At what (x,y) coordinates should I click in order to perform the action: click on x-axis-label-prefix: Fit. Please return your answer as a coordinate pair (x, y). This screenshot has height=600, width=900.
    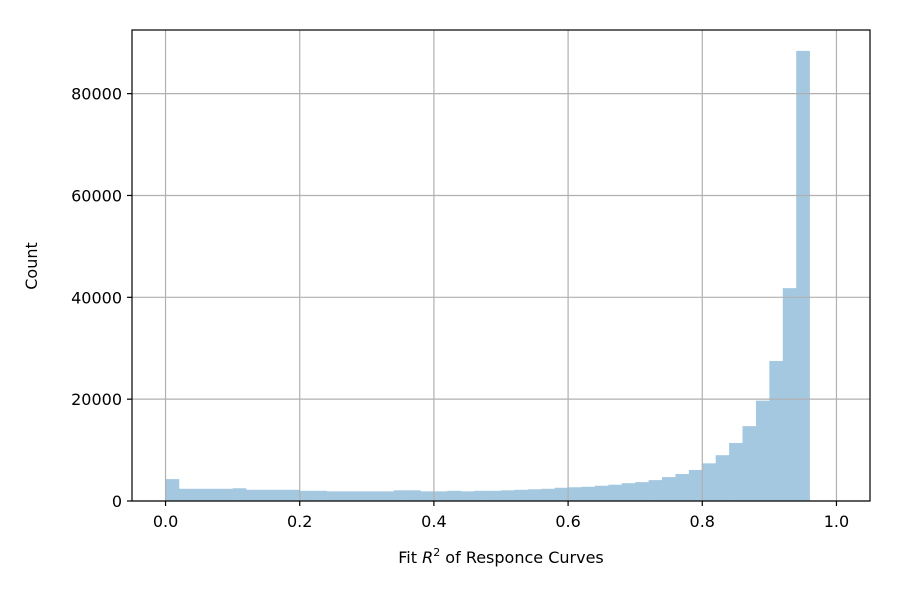
    Looking at the image, I should click on (410, 557).